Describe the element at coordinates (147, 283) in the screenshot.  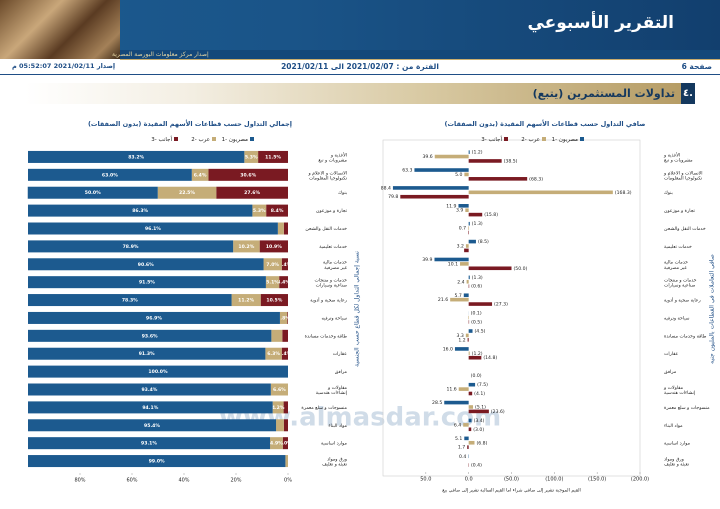
I see `data-label: 91.5%` at that location.